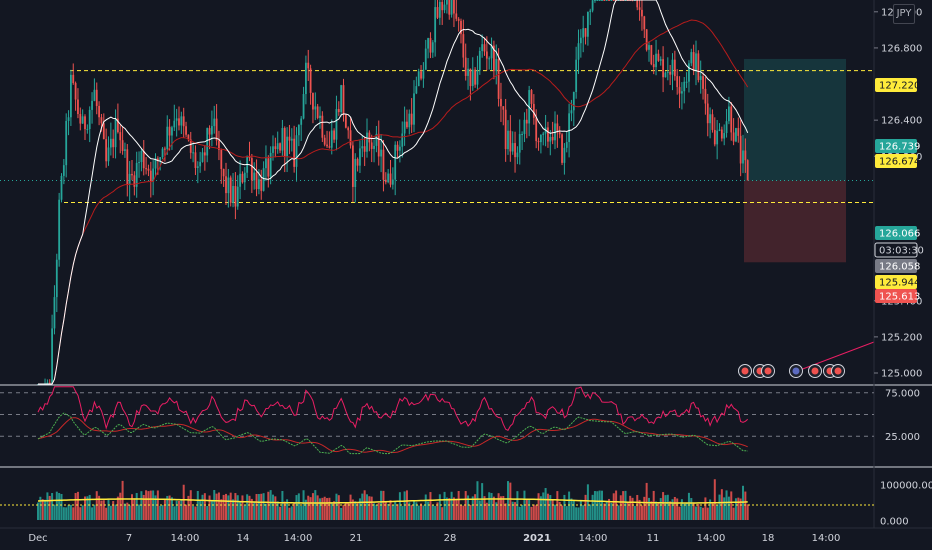  Describe the element at coordinates (899, 234) in the screenshot. I see `price-tag-label: 126.066` at that location.